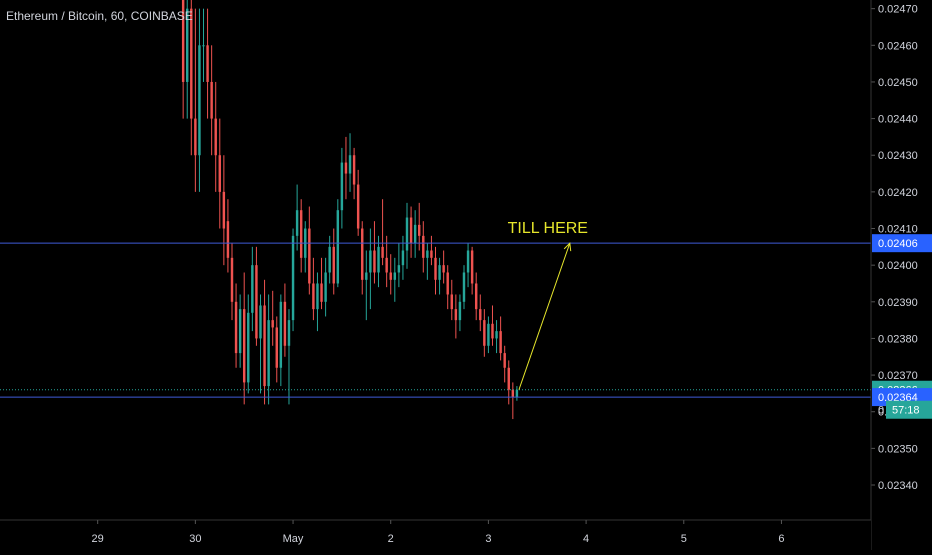  Describe the element at coordinates (586, 539) in the screenshot. I see `x-tick-label: 4` at that location.